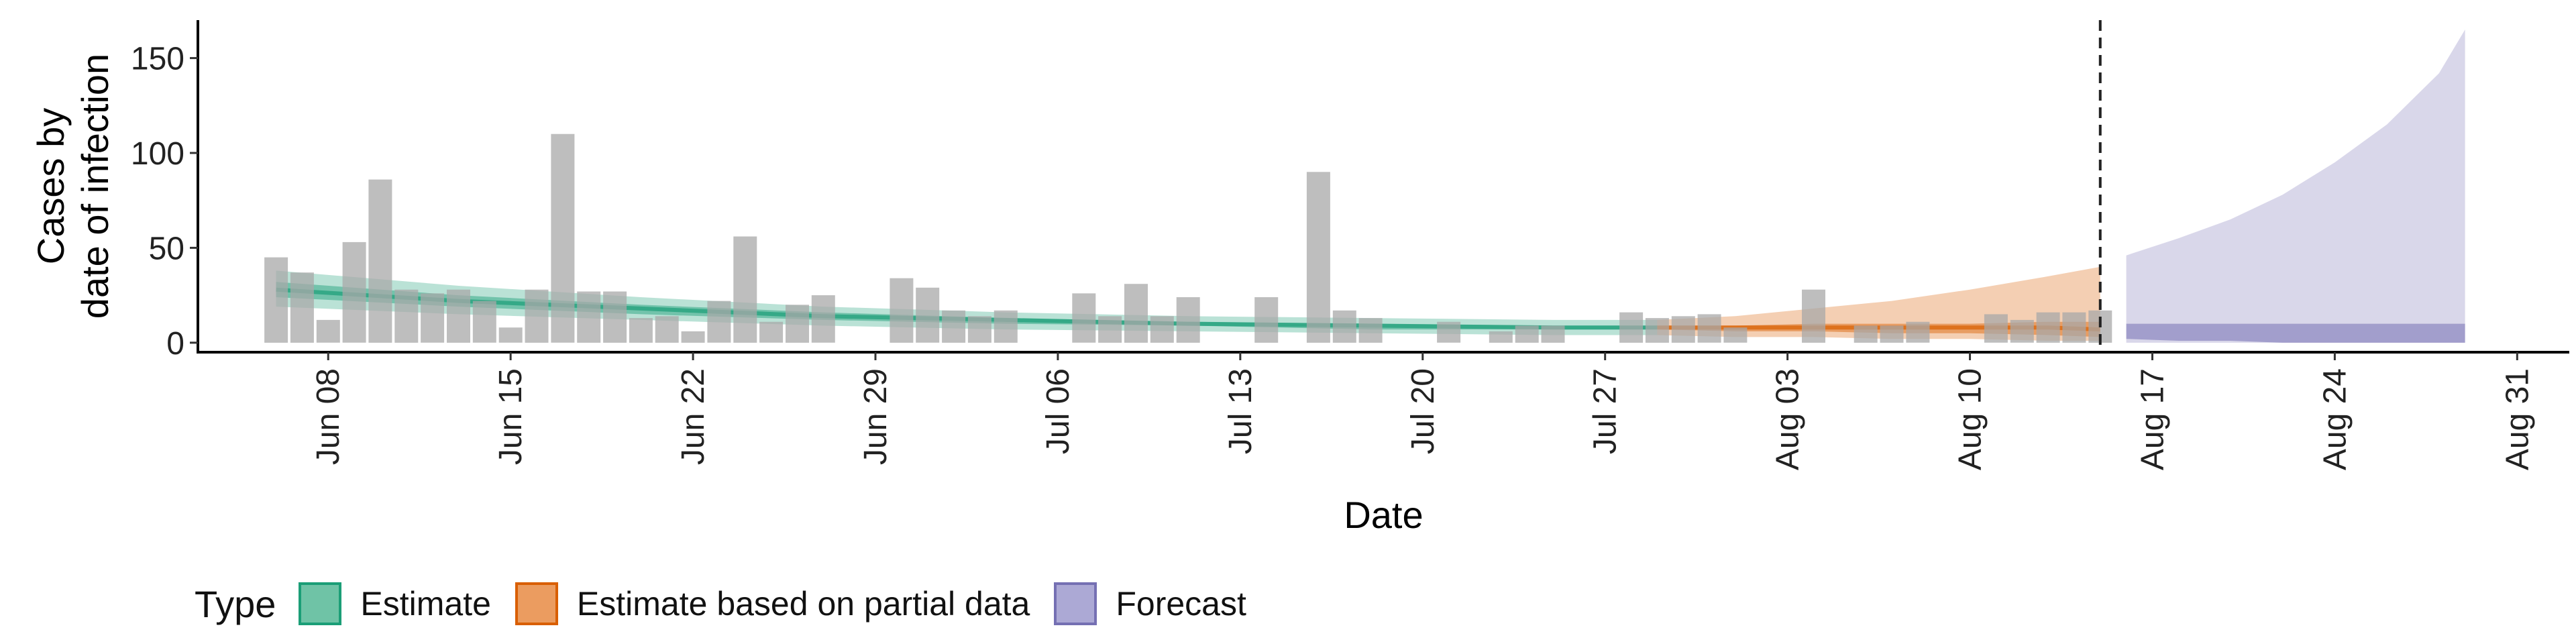 The image size is (2576, 644). I want to click on y-axis-title: Cases bydate of infection, so click(73, 186).